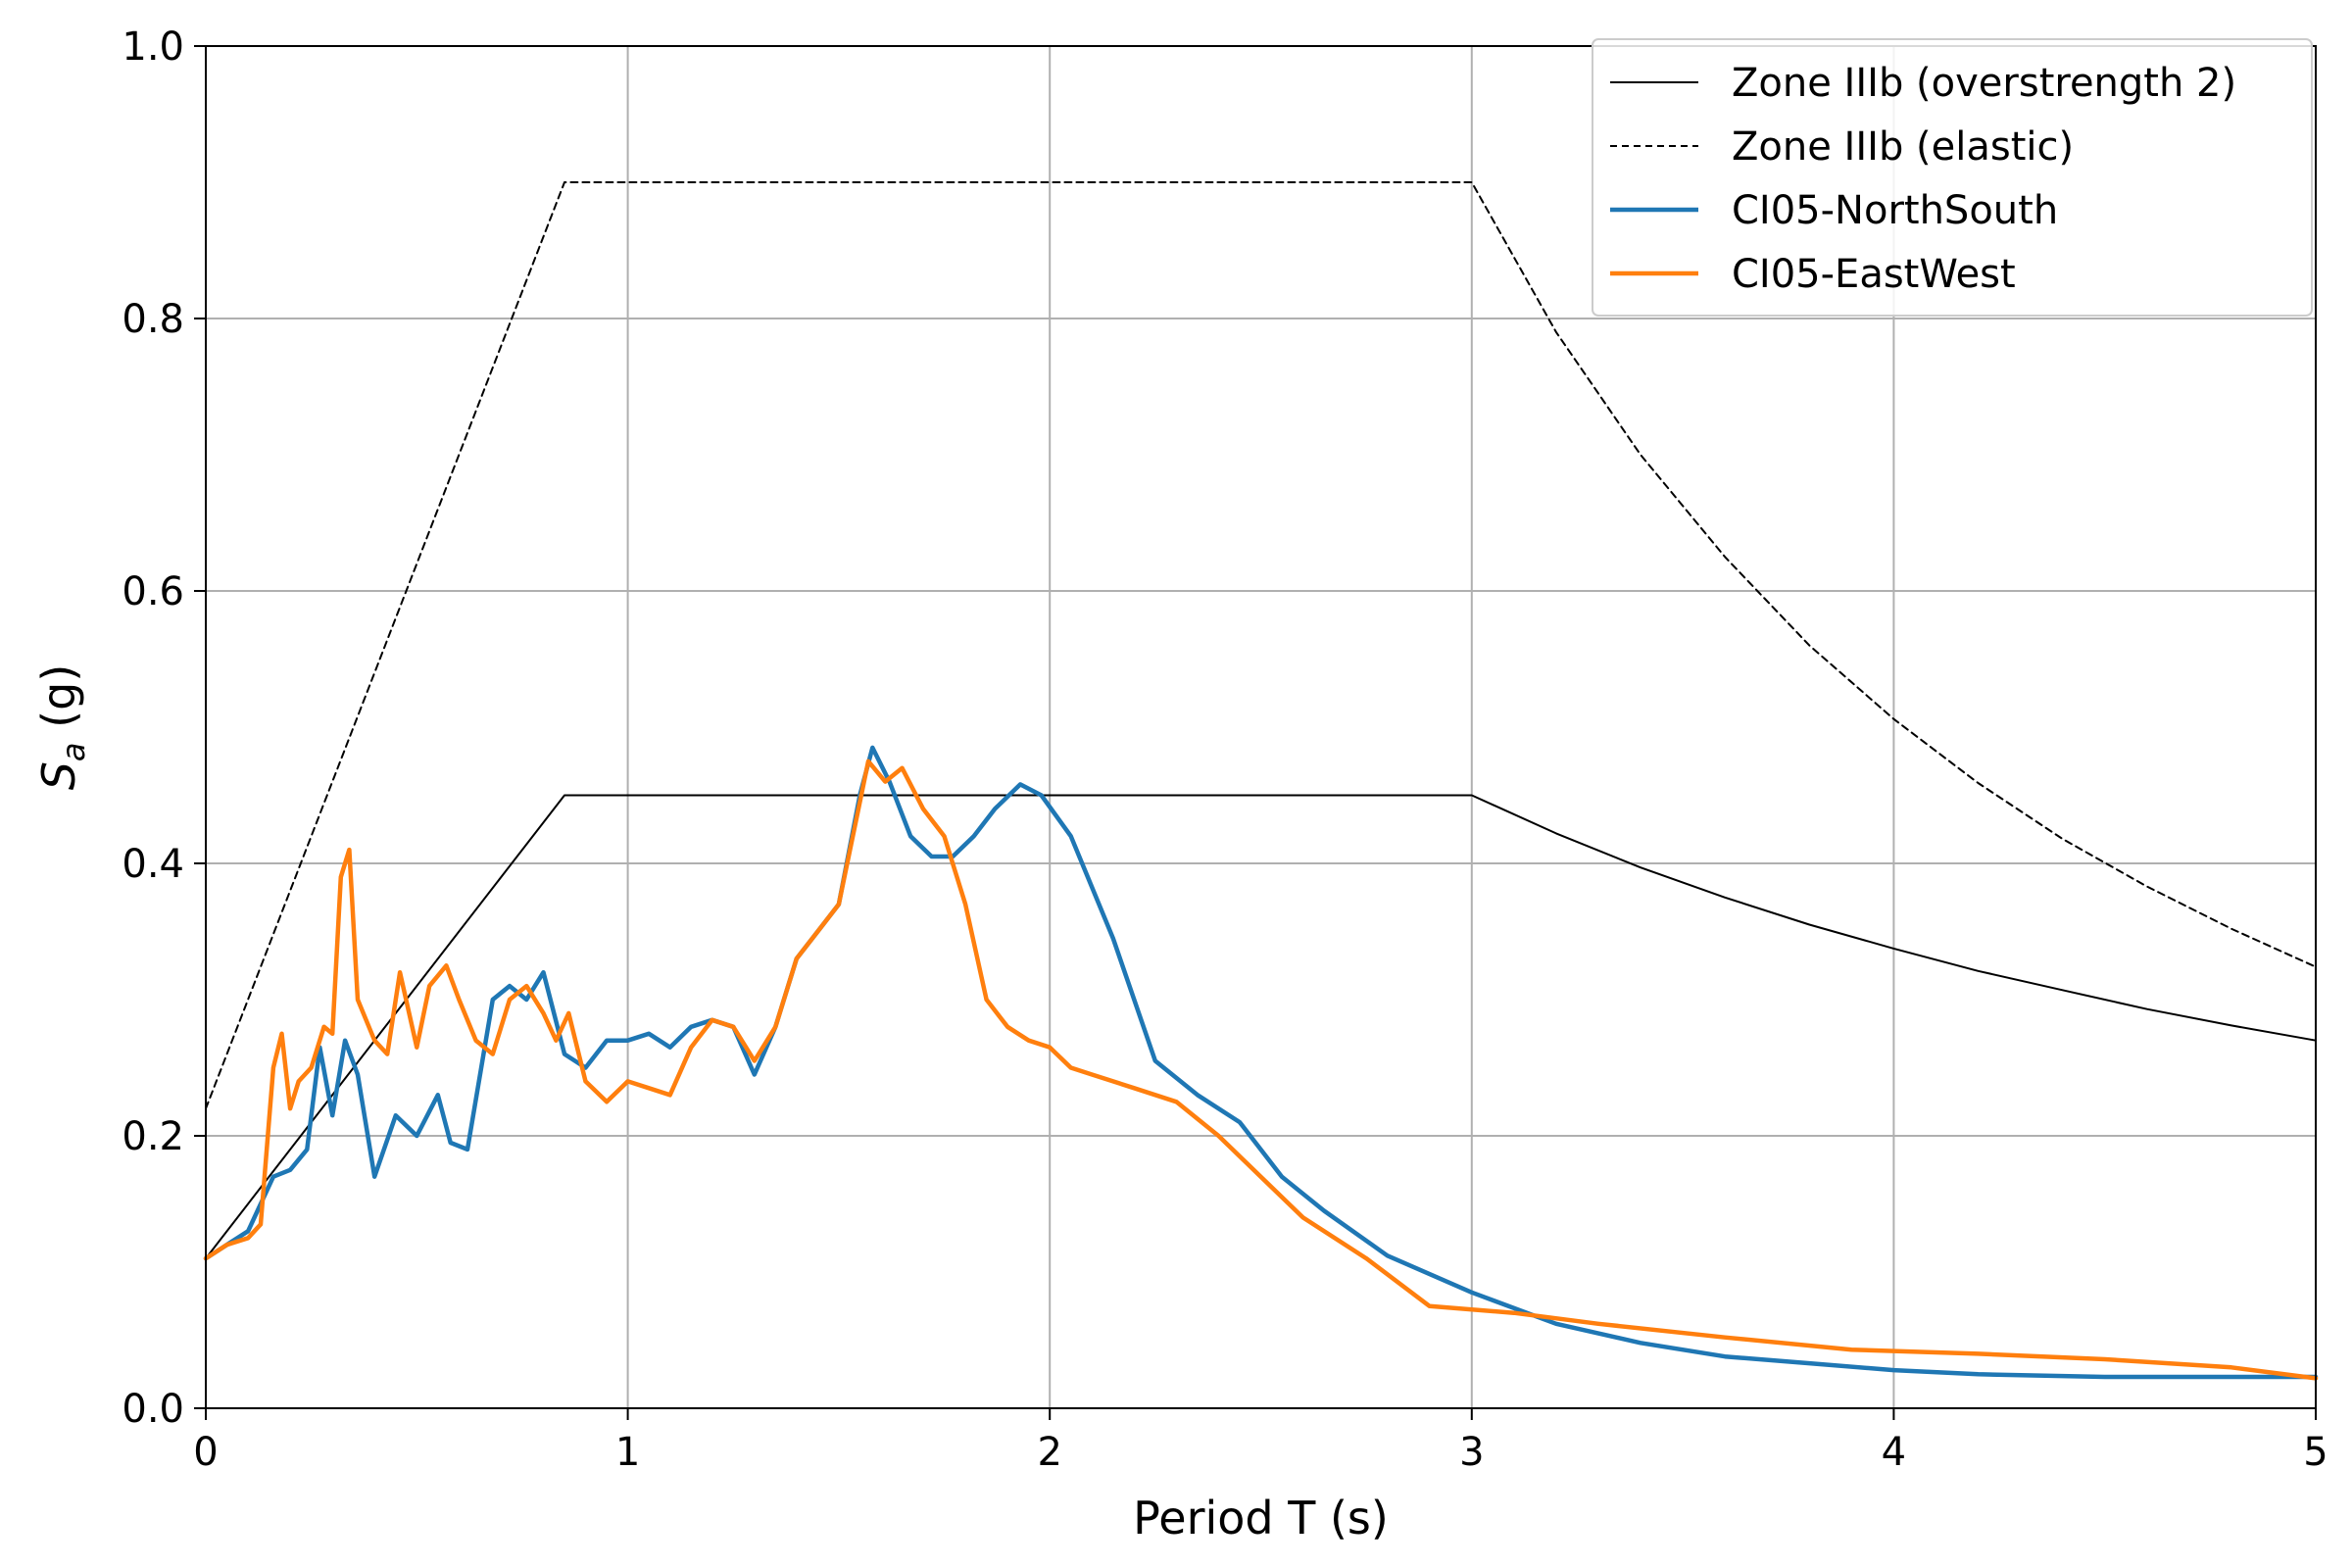  I want to click on y-axis-title-symbol: S, so click(58, 775).